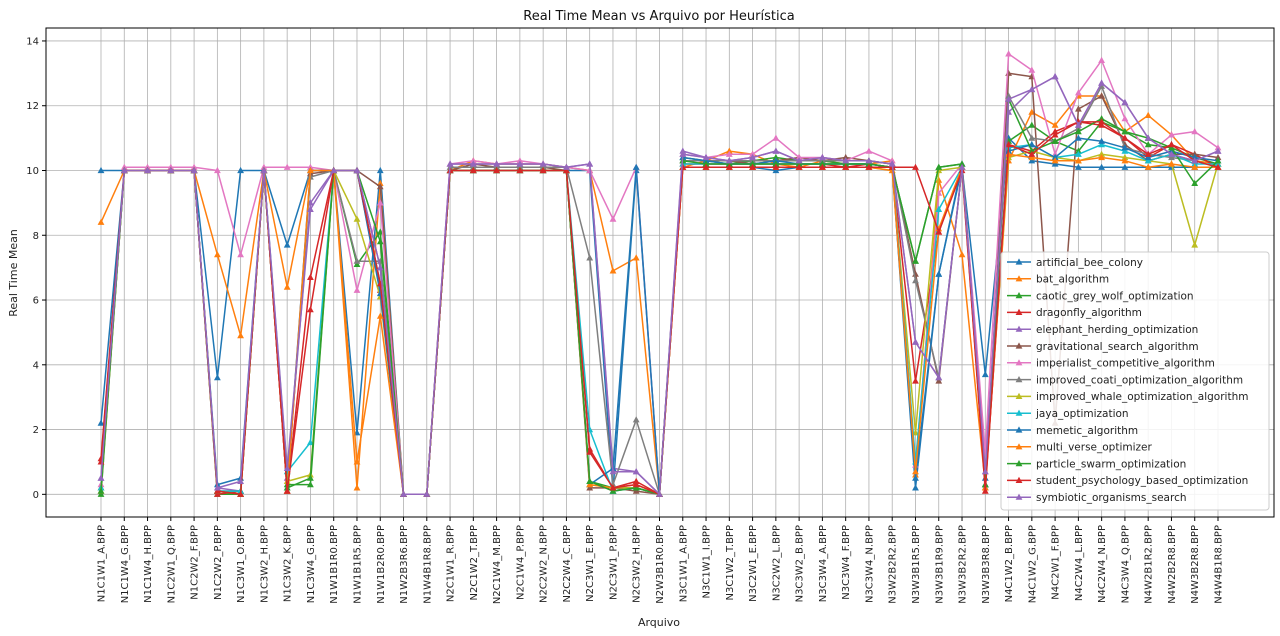 The height and width of the screenshot is (636, 1280). Describe the element at coordinates (474, 562) in the screenshot. I see `x-tick-label: N2C1W2_T.BPP` at that location.